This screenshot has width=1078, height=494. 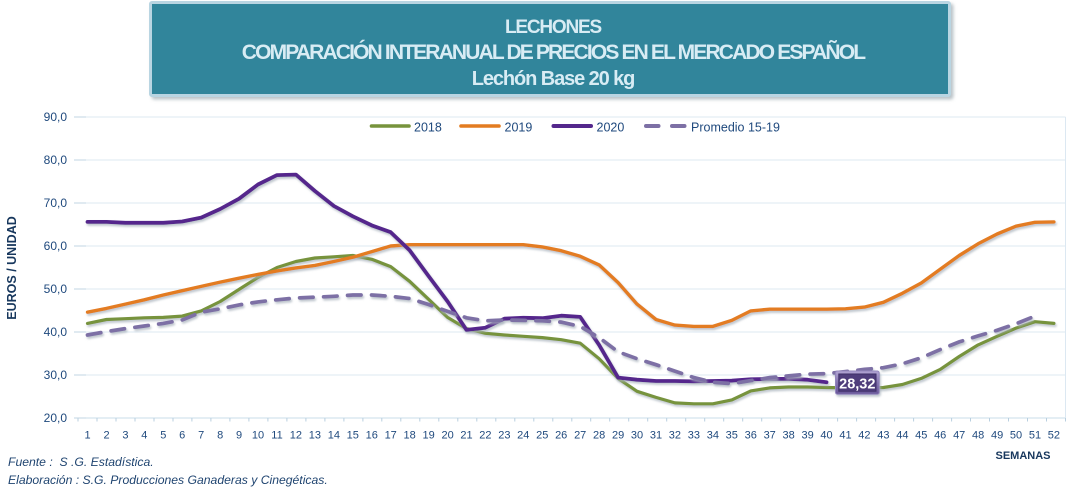 What do you see at coordinates (353, 436) in the screenshot?
I see `svg-text: 15` at bounding box center [353, 436].